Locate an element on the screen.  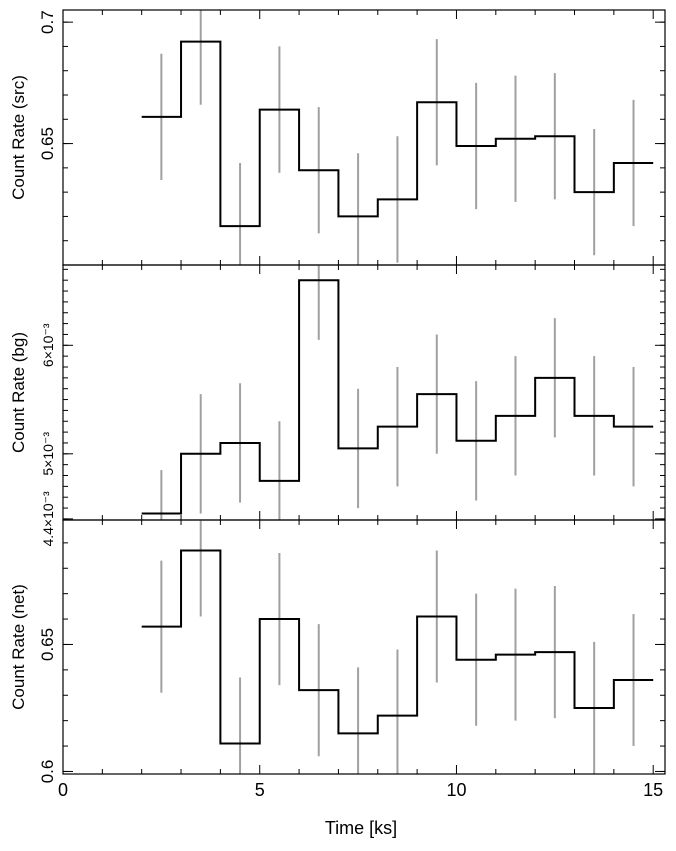
y-tick-label-bg-1: 5×10⁻³ is located at coordinates (48, 454).